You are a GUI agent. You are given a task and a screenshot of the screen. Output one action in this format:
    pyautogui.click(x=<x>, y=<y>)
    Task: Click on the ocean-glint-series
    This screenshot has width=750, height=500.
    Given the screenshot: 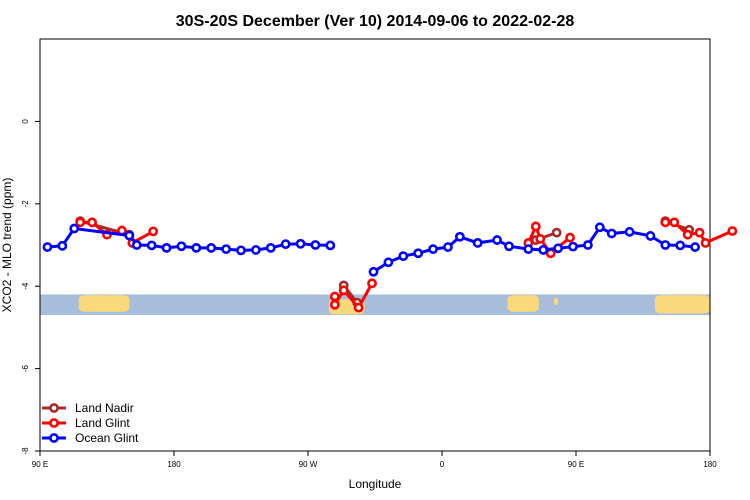 What is the action you would take?
    pyautogui.click(x=371, y=249)
    